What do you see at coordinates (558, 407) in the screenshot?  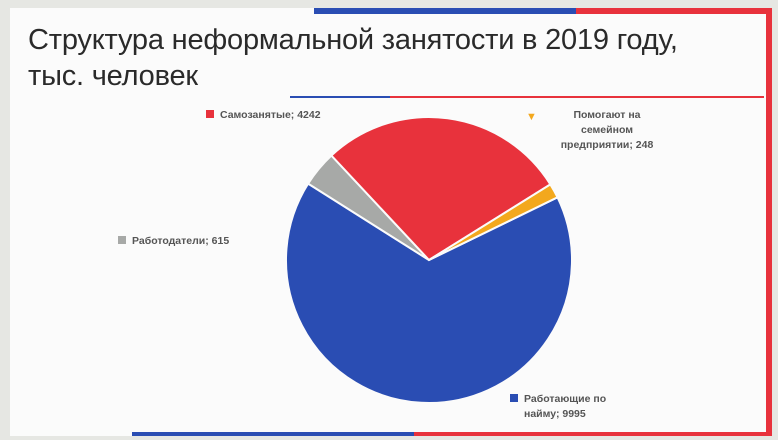 I see `label-hired-workers: Работающие по найму; 9995` at bounding box center [558, 407].